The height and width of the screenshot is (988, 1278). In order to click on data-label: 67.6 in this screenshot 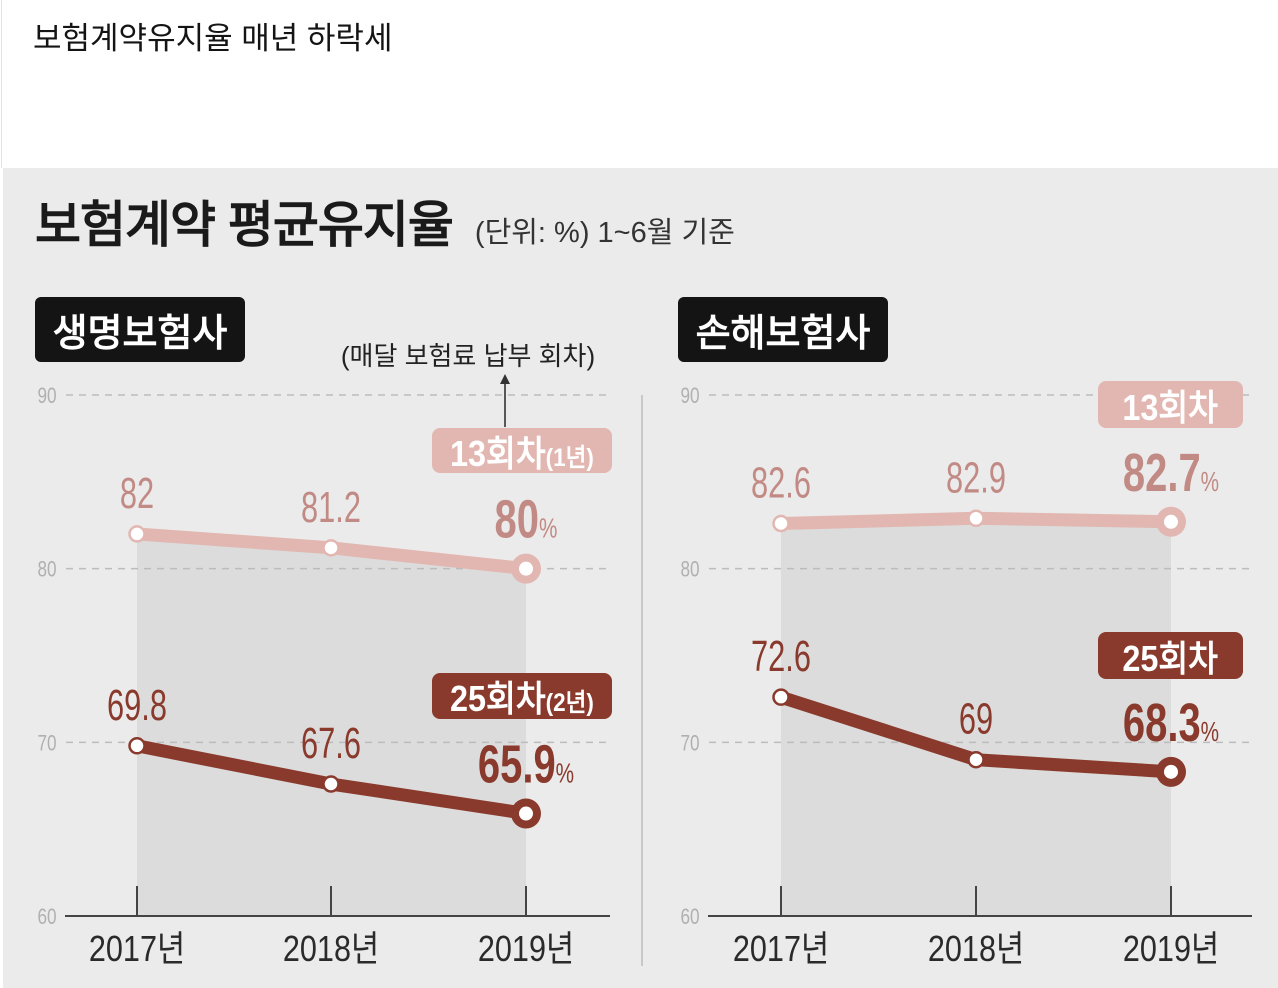, I will do `click(331, 744)`.